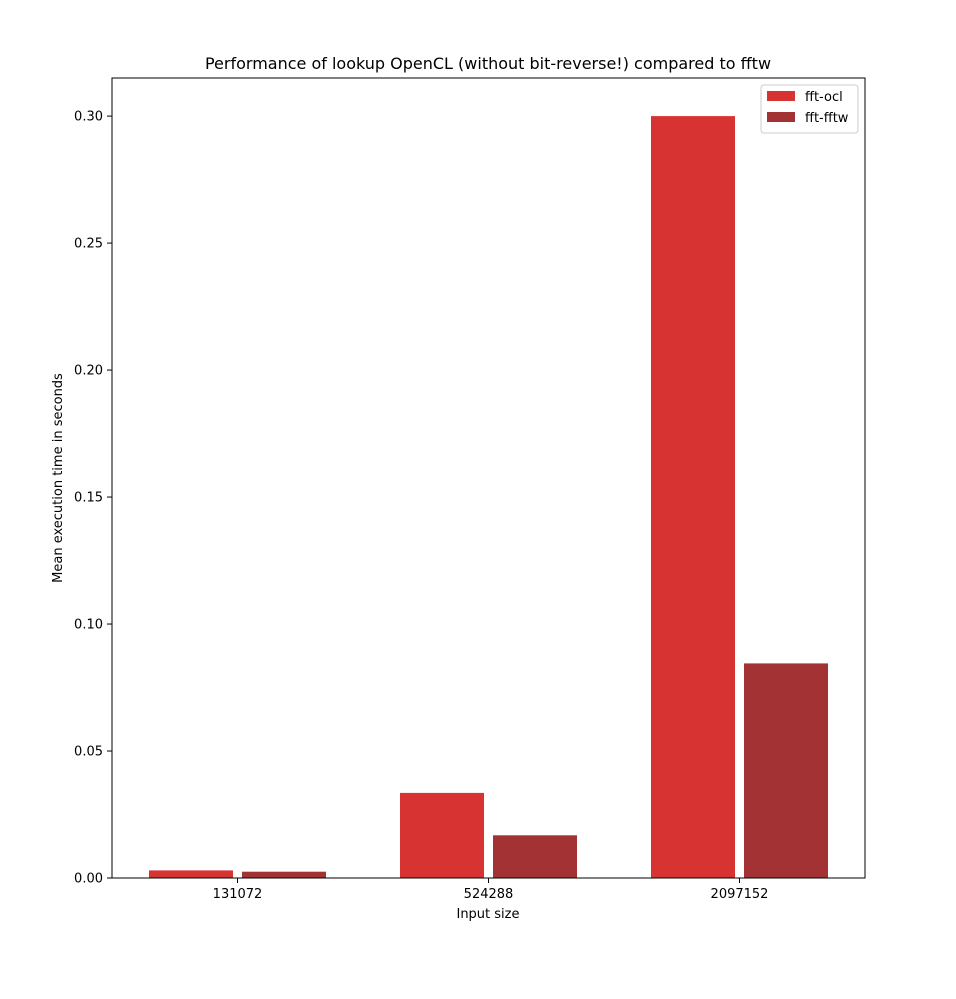 The image size is (956, 999). What do you see at coordinates (88, 117) in the screenshot?
I see `y-tick-label-0.30: 0.30` at bounding box center [88, 117].